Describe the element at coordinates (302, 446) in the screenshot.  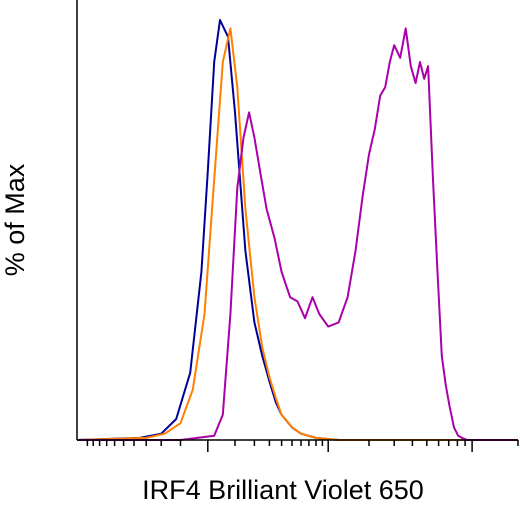
I see `x-axis-ticks` at that location.